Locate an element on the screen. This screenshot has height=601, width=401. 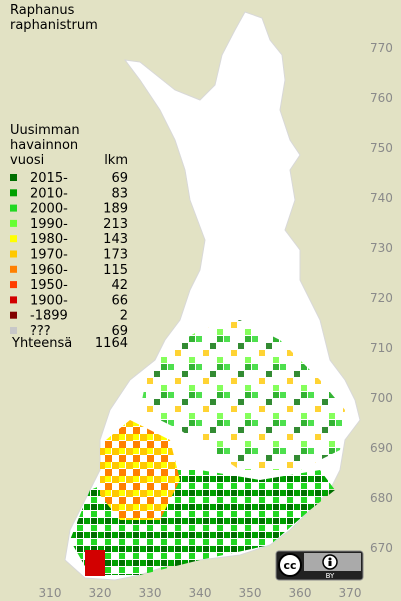
legend-count: 83 is located at coordinates (119, 193).